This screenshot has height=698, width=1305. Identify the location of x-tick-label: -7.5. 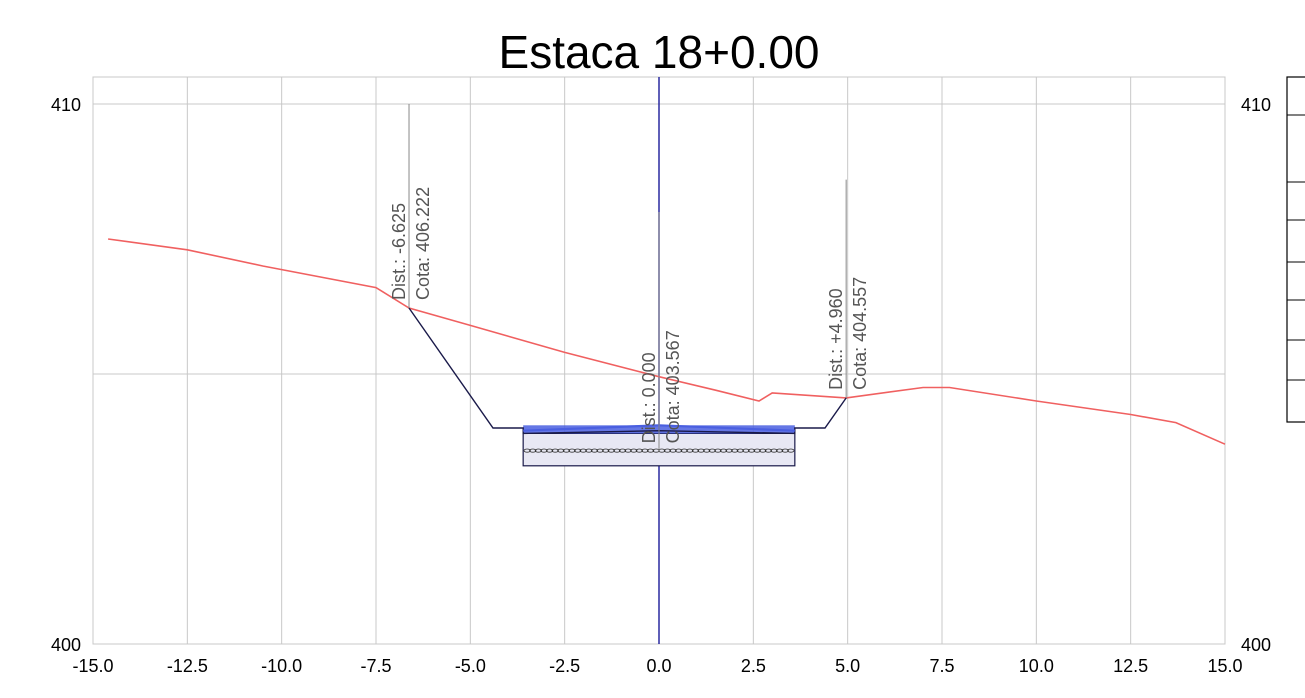
(375, 666).